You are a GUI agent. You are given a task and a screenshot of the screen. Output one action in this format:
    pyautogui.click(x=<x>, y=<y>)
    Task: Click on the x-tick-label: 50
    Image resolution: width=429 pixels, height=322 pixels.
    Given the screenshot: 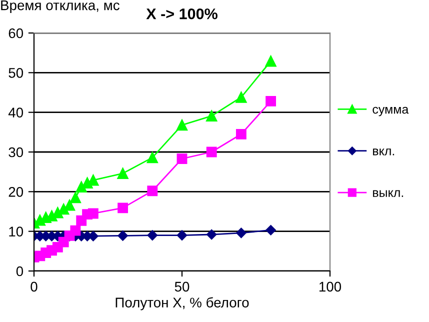 What is the action you would take?
    pyautogui.click(x=182, y=287)
    